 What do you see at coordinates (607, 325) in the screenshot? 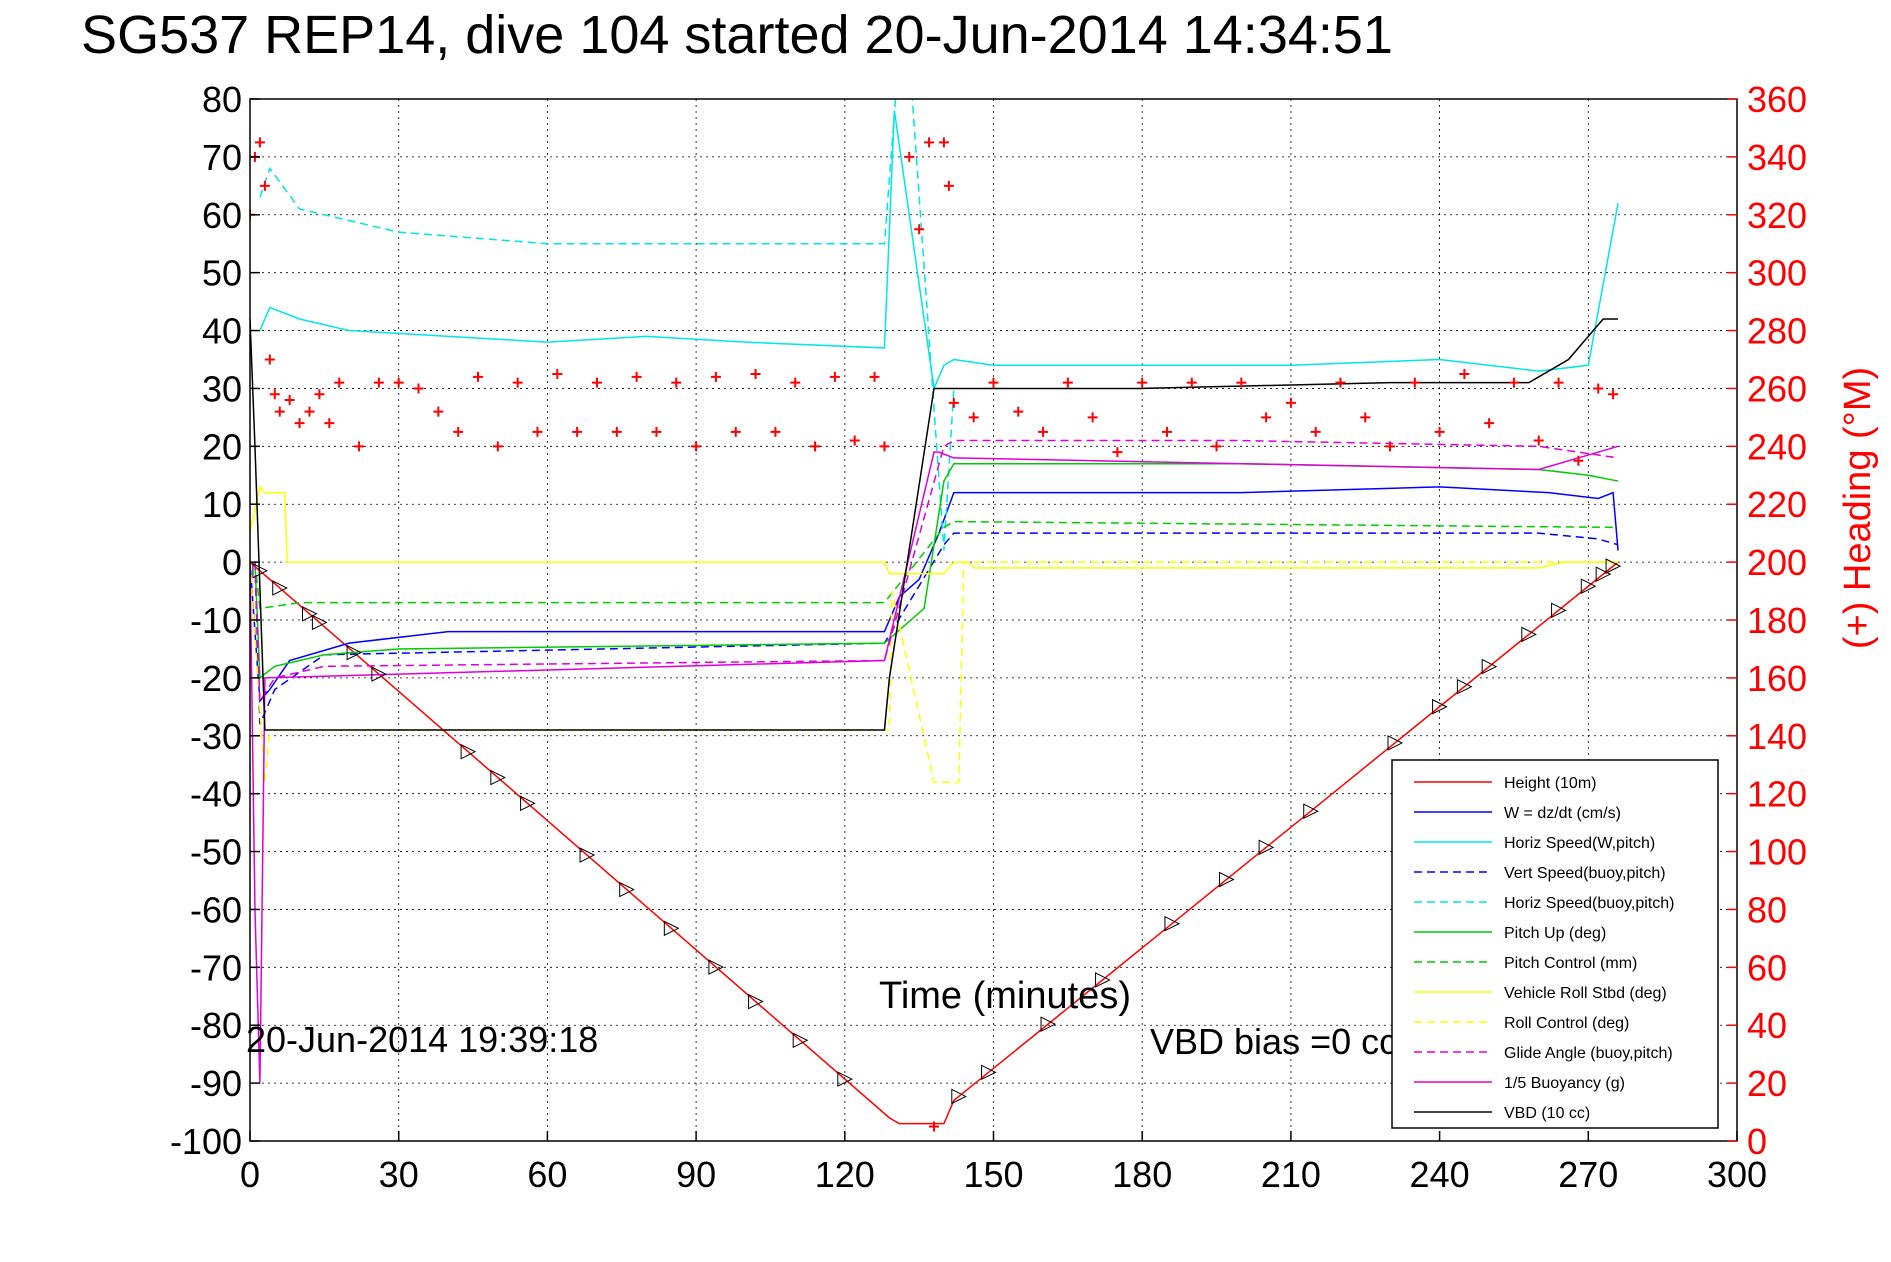
I see `series-horiz-speed-buoy-pitch` at bounding box center [607, 325].